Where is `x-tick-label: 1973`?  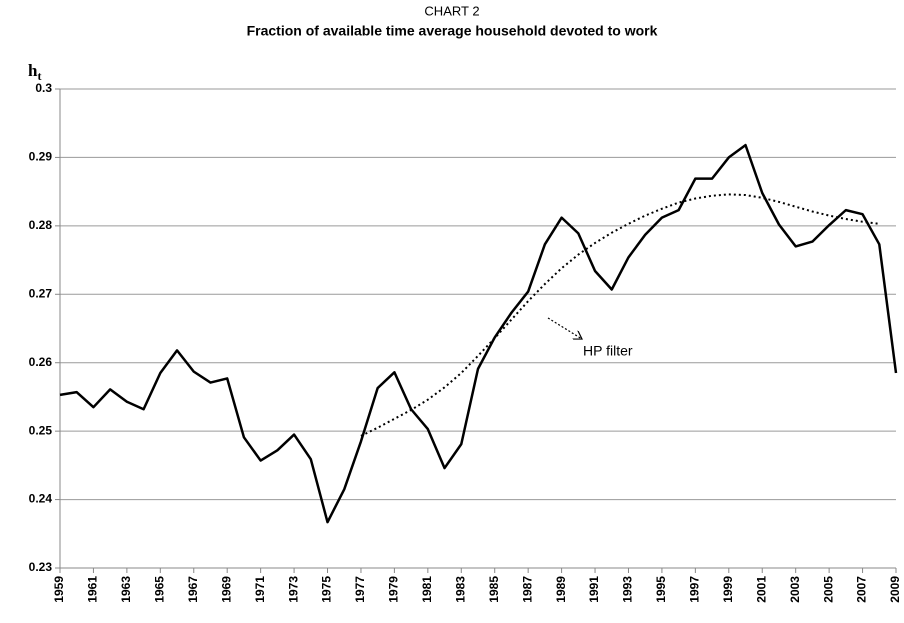 x-tick-label: 1973 is located at coordinates (293, 589).